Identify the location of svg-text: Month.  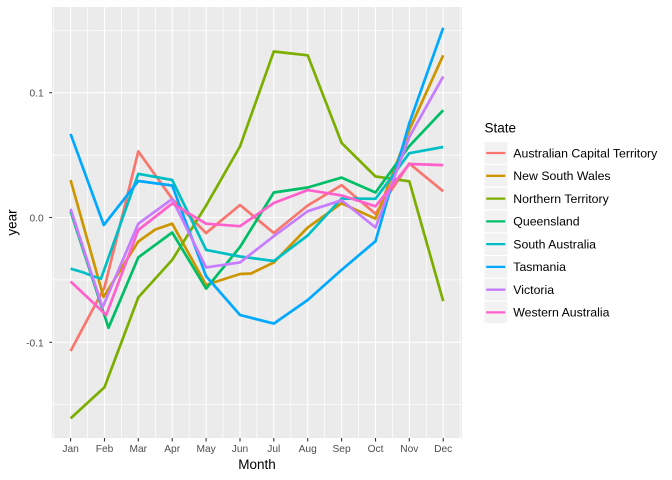
(257, 464).